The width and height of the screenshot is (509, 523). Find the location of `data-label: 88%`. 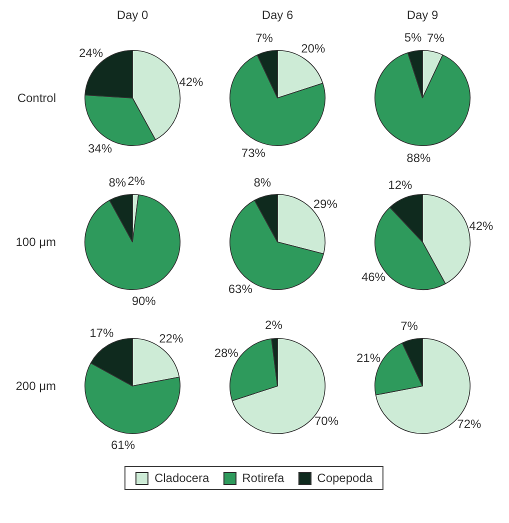

data-label: 88% is located at coordinates (419, 157).